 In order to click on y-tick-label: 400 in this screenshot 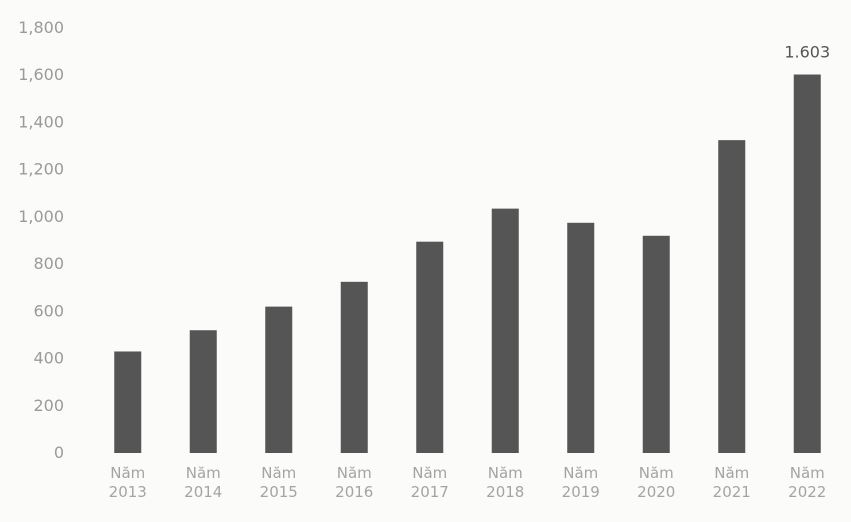, I will do `click(48, 358)`.